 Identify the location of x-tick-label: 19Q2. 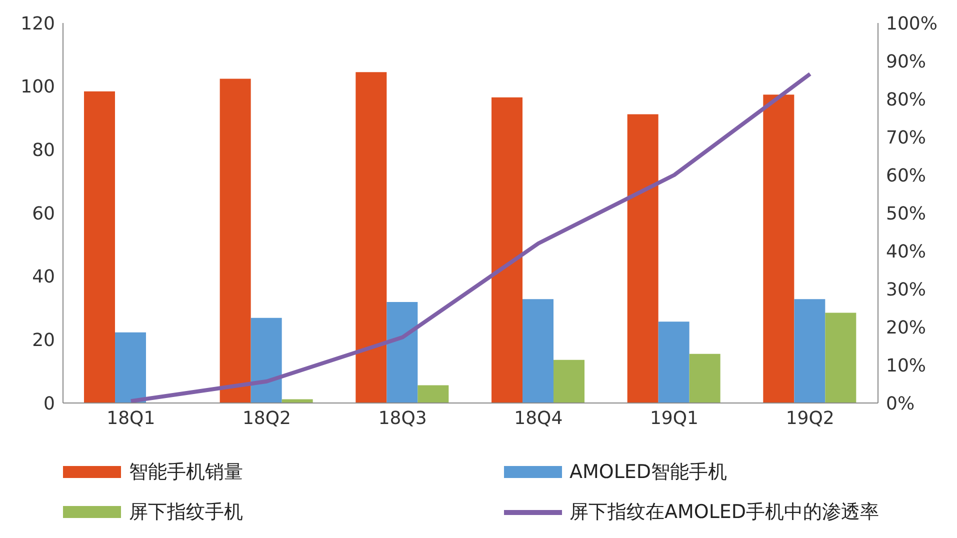
(810, 418).